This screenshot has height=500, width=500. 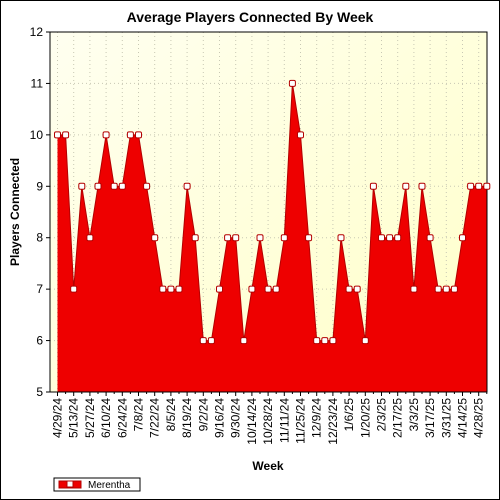 I want to click on y-tick-label: 7, so click(x=39, y=289).